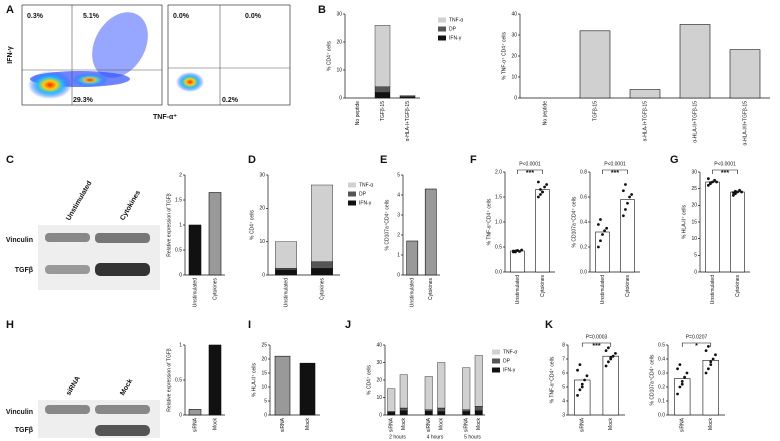 This screenshot has height=441, width=780. I want to click on panel-label: K, so click(549, 325).